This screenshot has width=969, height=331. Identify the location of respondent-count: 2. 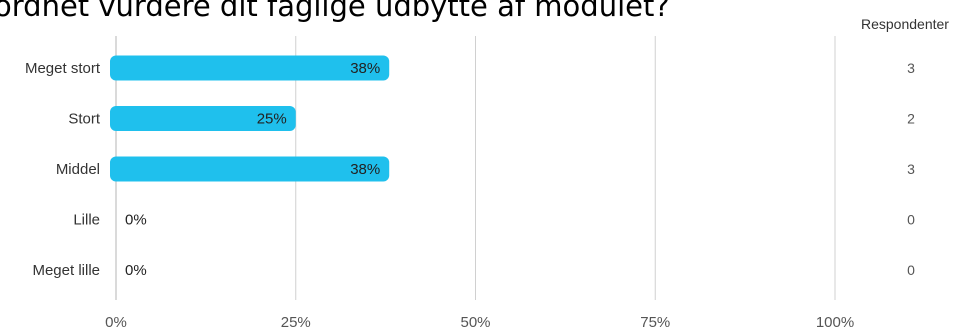
(911, 119).